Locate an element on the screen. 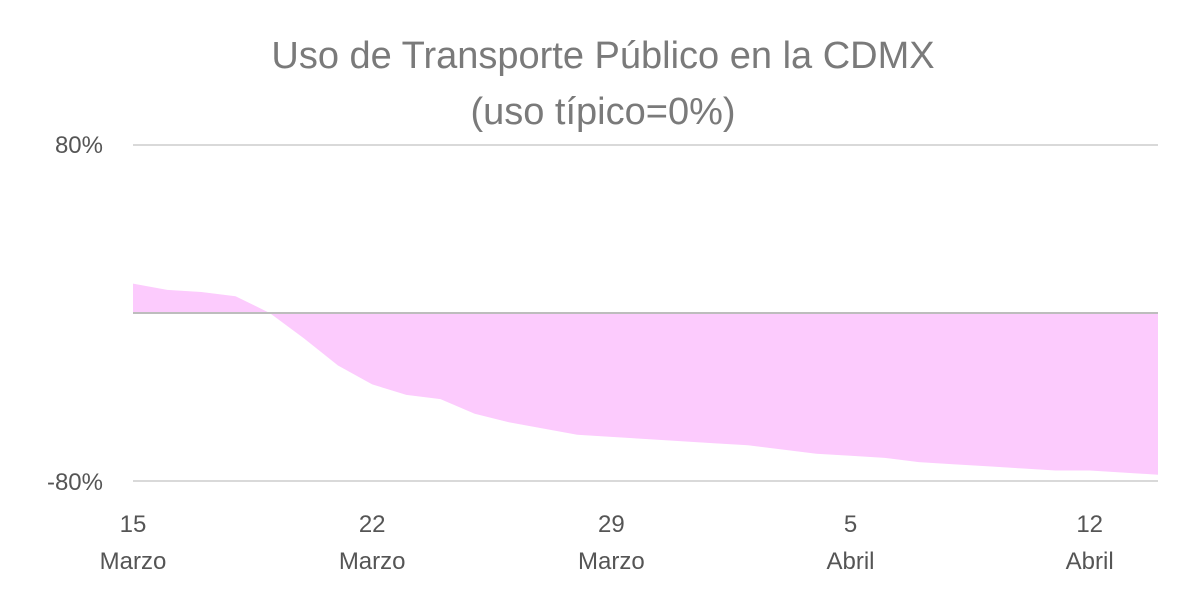 This screenshot has height=592, width=1200. x-axis-ticks: 15 Marzo 22 Marzo 29 Marzo 5 Abril 12 Abril is located at coordinates (607, 543).